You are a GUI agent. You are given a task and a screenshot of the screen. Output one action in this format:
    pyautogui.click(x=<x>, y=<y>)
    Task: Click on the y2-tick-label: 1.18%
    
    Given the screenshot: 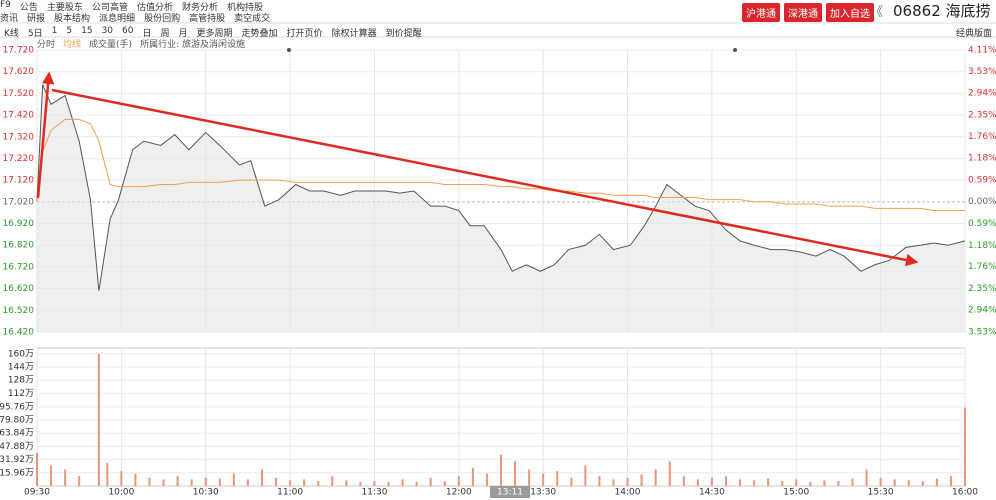 What is the action you would take?
    pyautogui.click(x=982, y=159)
    